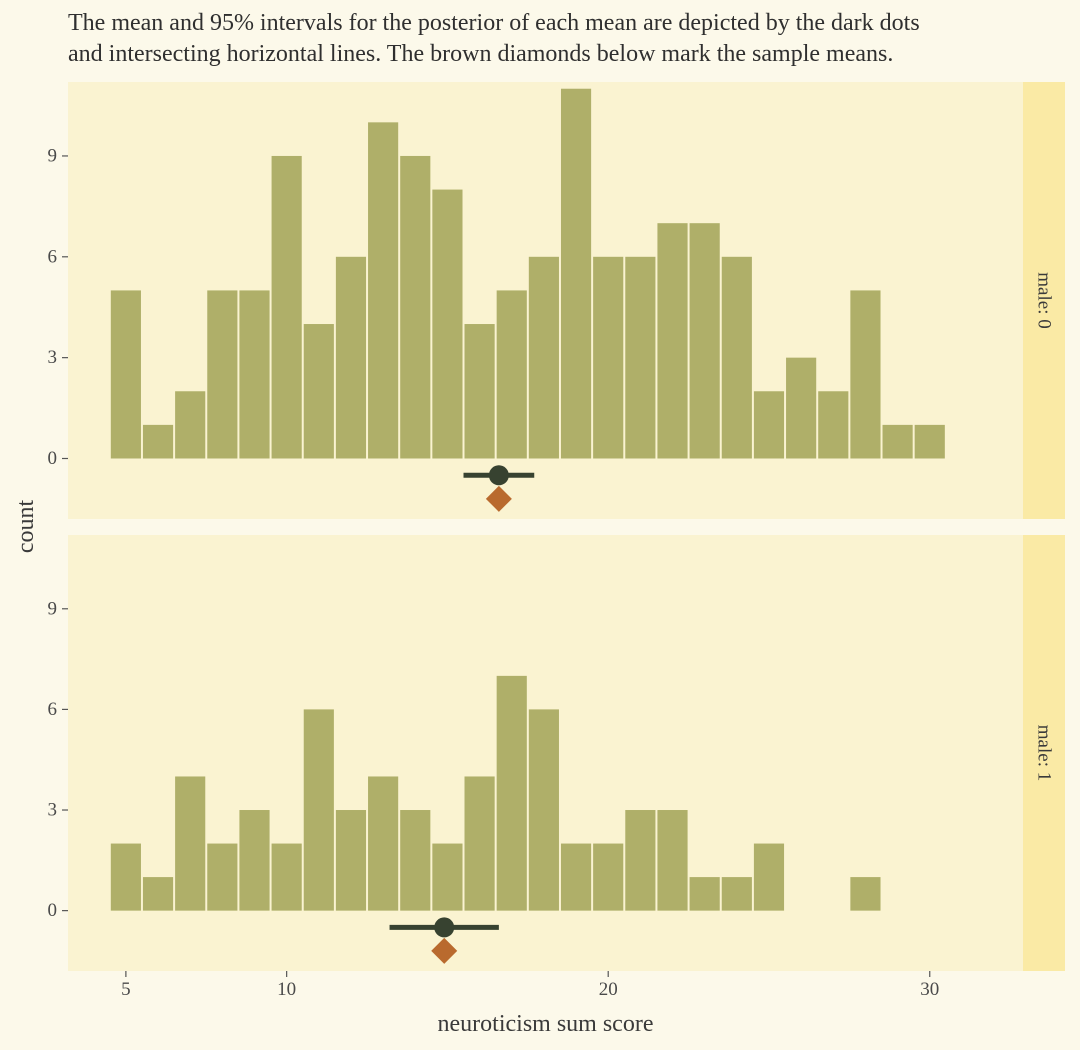  What do you see at coordinates (608, 989) in the screenshot?
I see `x-tick-label: 20` at bounding box center [608, 989].